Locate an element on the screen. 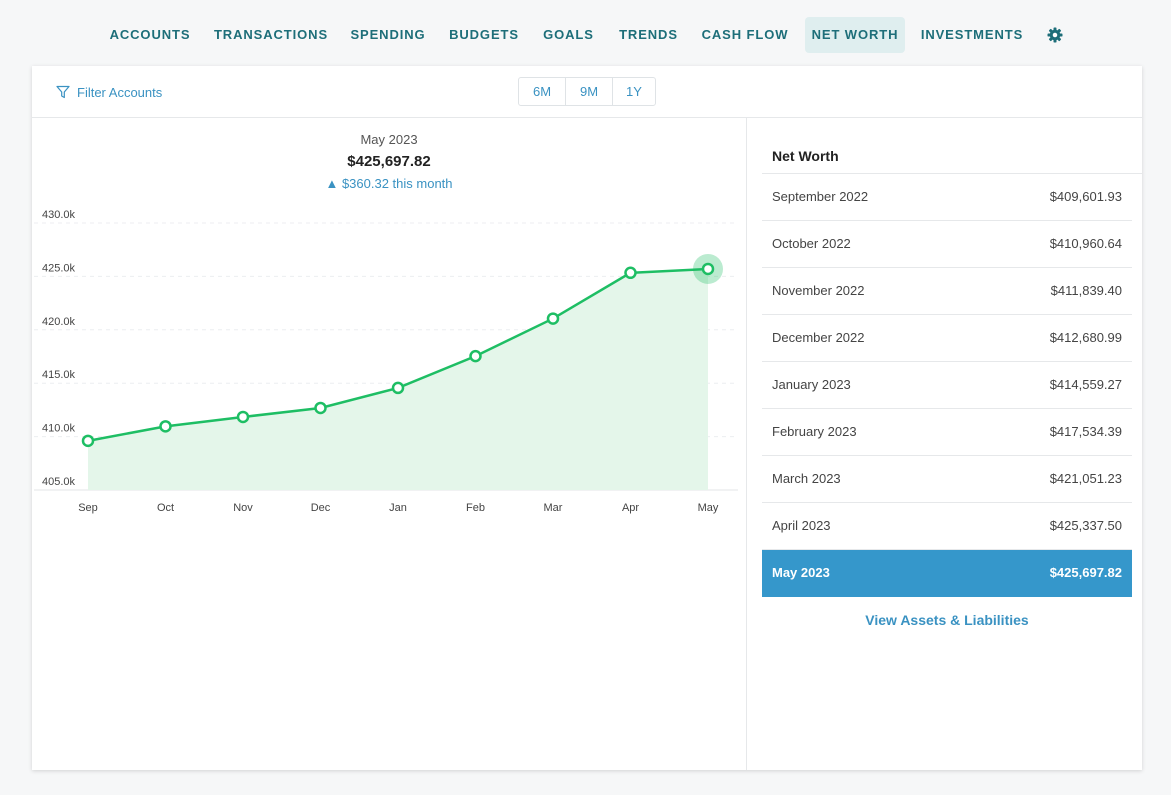 The image size is (1171, 795). row-month-label: October 2022 is located at coordinates (811, 243).